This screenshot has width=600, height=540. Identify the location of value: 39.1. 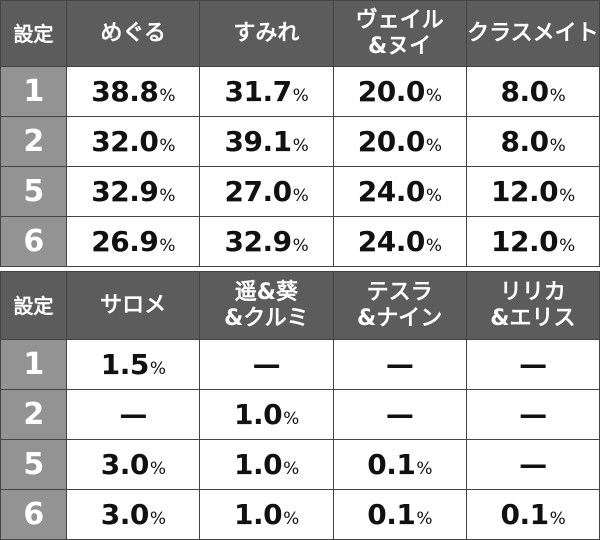
(258, 141).